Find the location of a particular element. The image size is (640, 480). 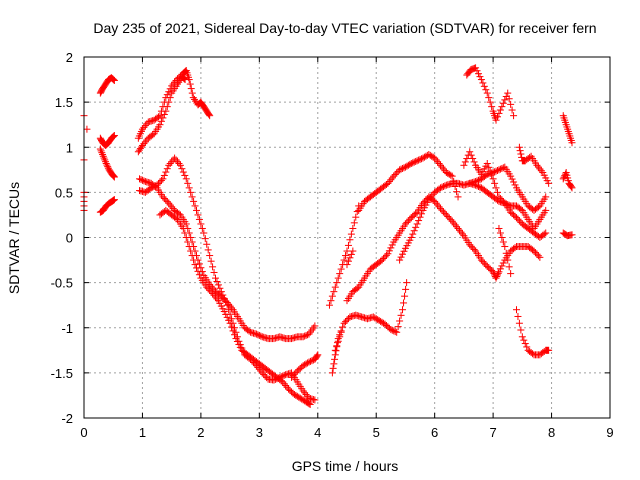

series-arc-p is located at coordinates (473, 221).